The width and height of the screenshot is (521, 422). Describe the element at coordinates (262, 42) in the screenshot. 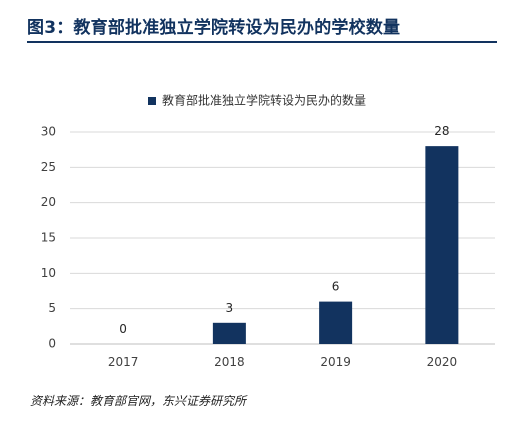

I see `title-divider` at that location.